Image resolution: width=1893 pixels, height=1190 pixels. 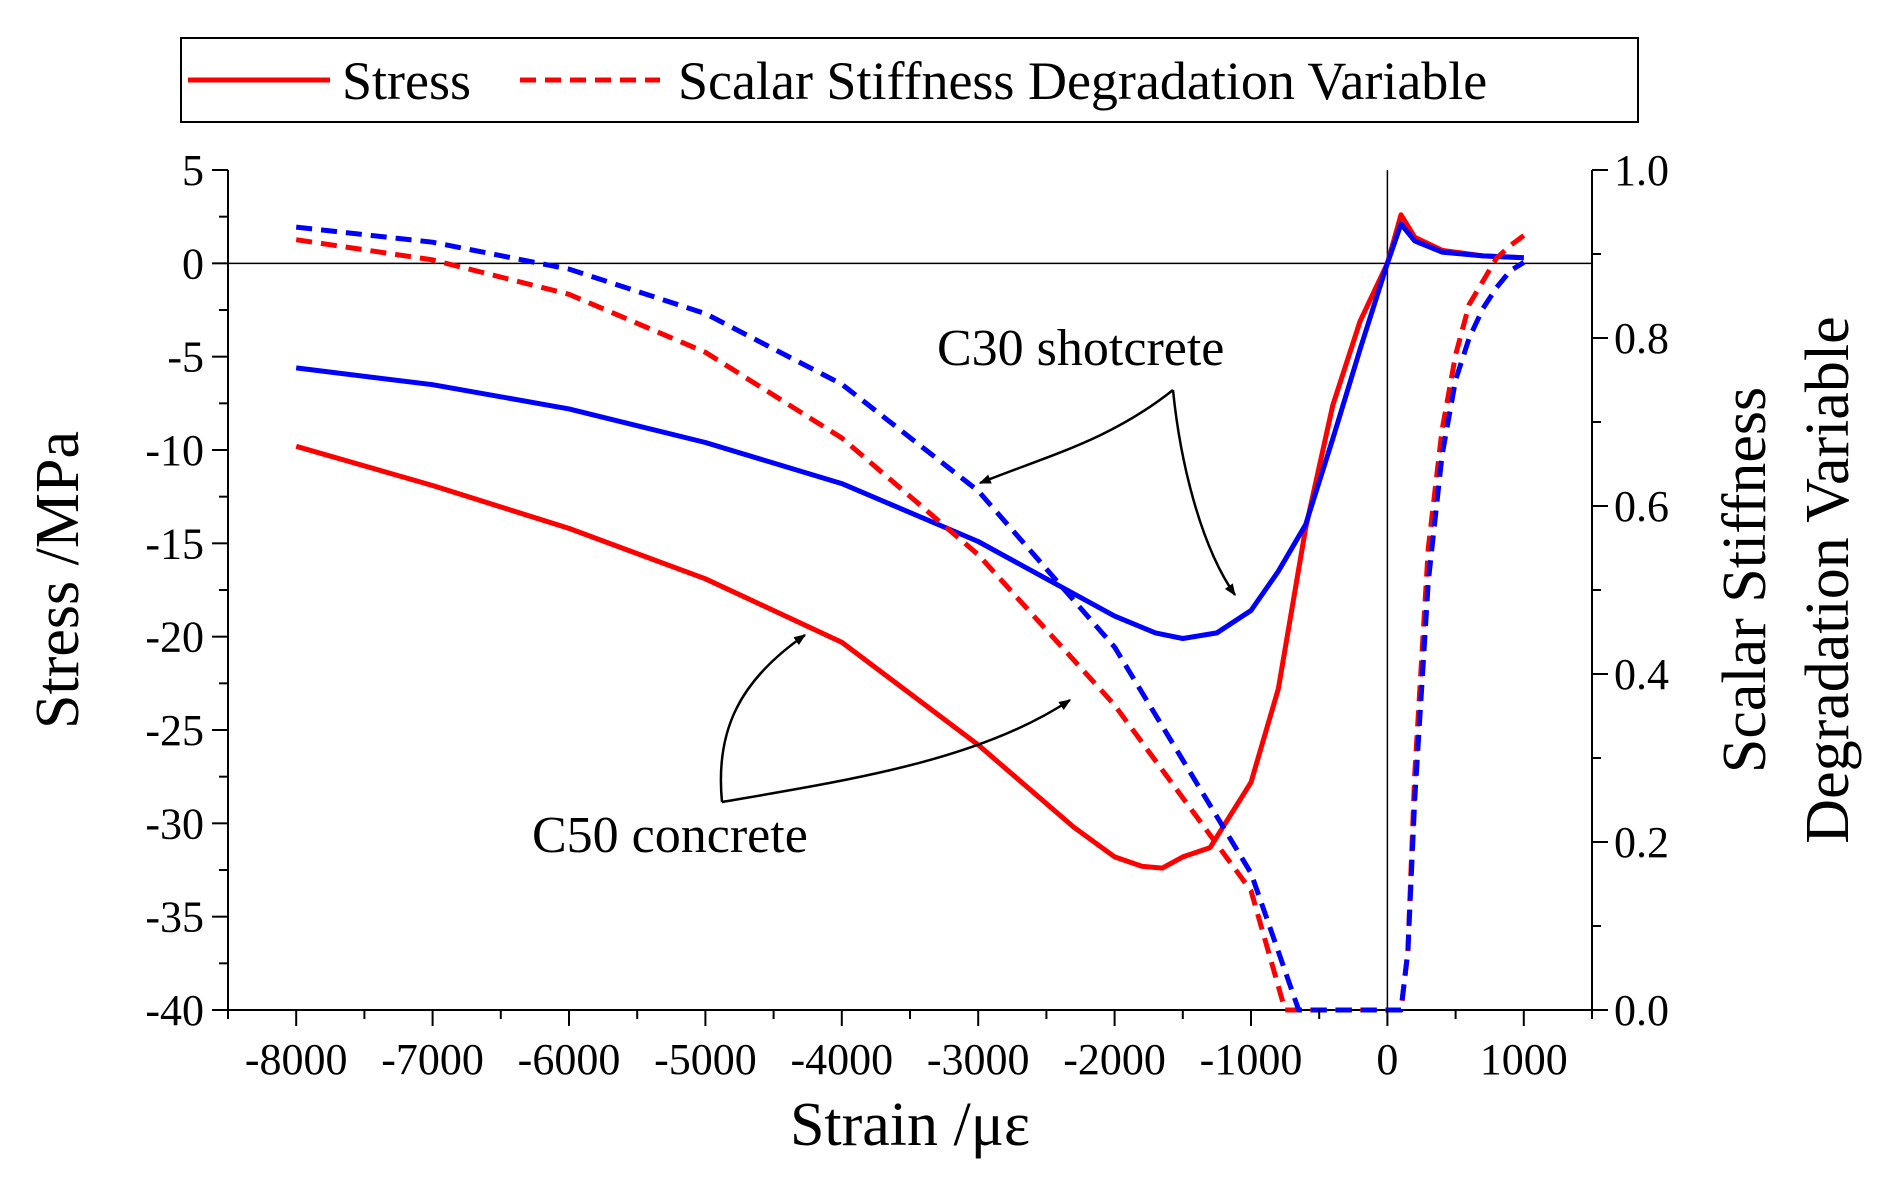 What do you see at coordinates (1641, 842) in the screenshot?
I see `y2-tick-label-4: 0.2` at bounding box center [1641, 842].